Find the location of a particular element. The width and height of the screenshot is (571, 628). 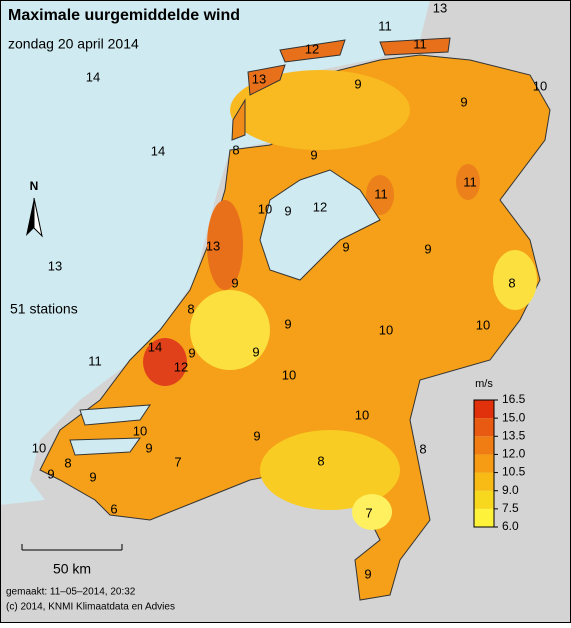

legend-tick-label: 7.5 is located at coordinates (510, 508).